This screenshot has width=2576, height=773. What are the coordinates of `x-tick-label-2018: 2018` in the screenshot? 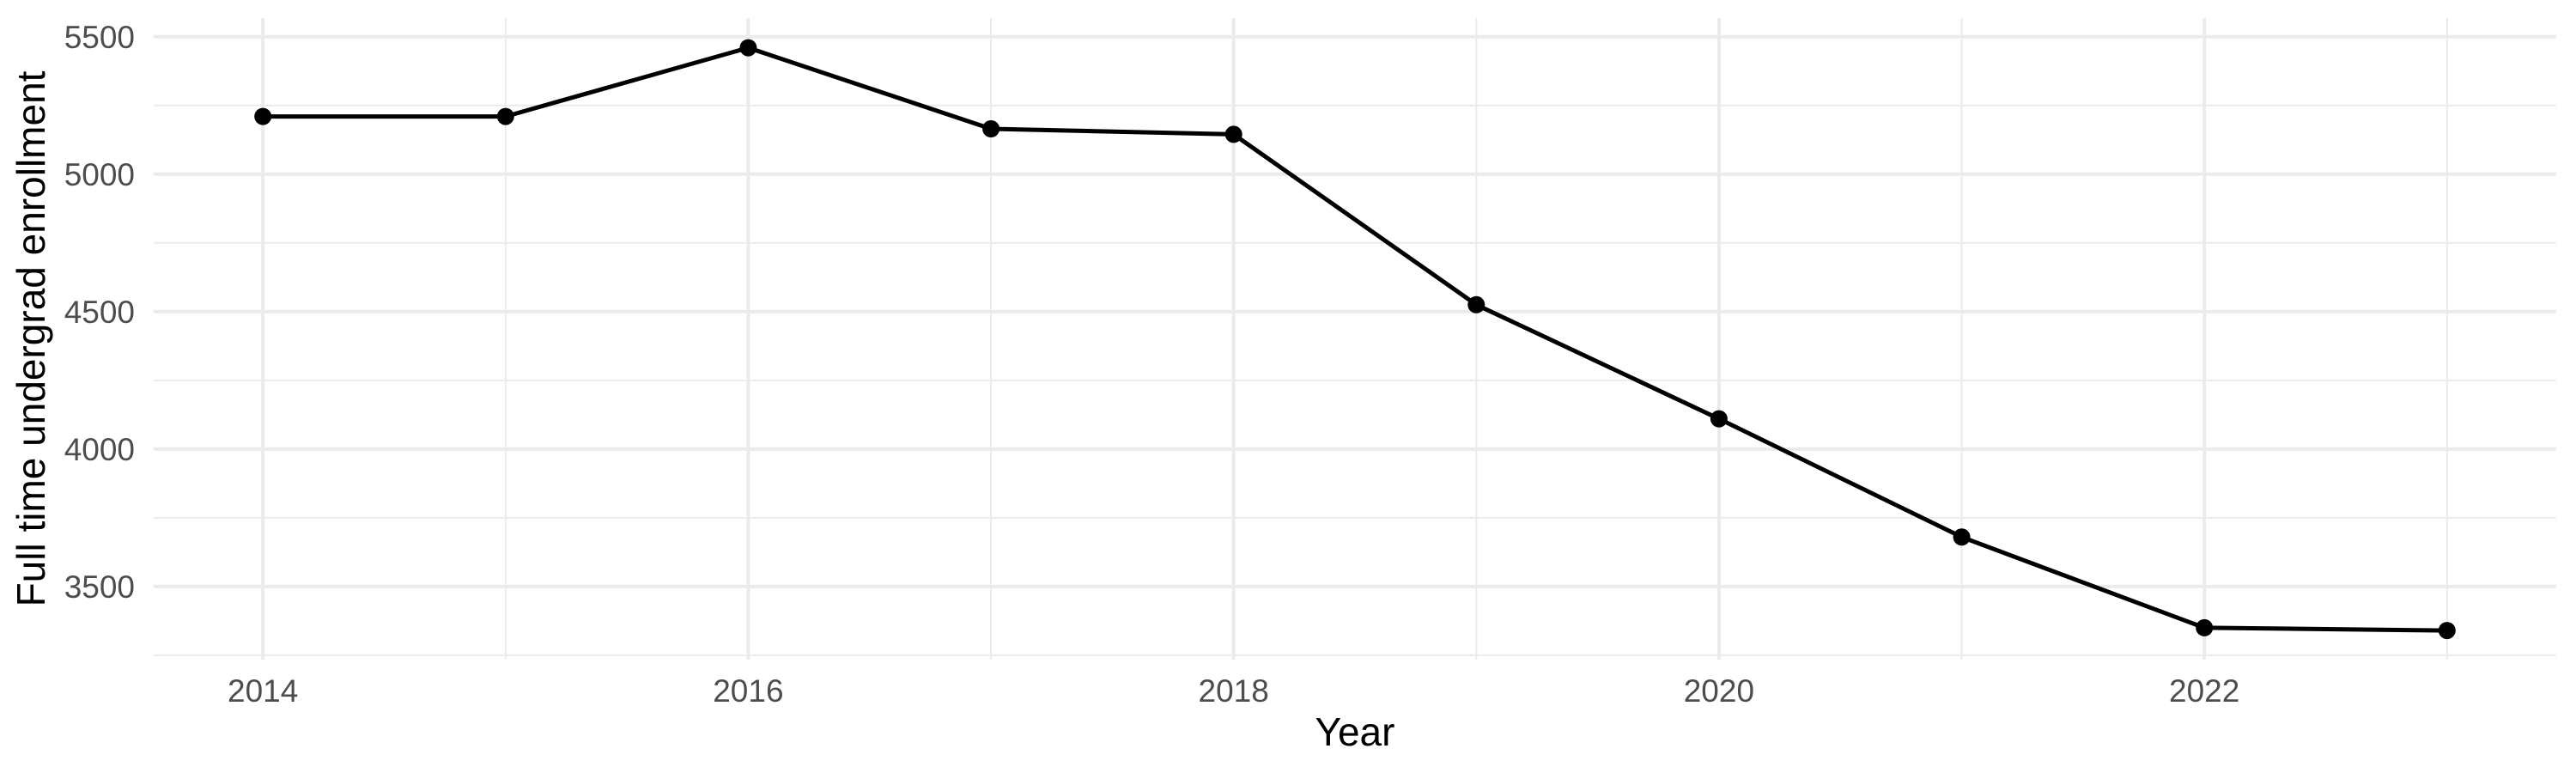 It's located at (1234, 691).